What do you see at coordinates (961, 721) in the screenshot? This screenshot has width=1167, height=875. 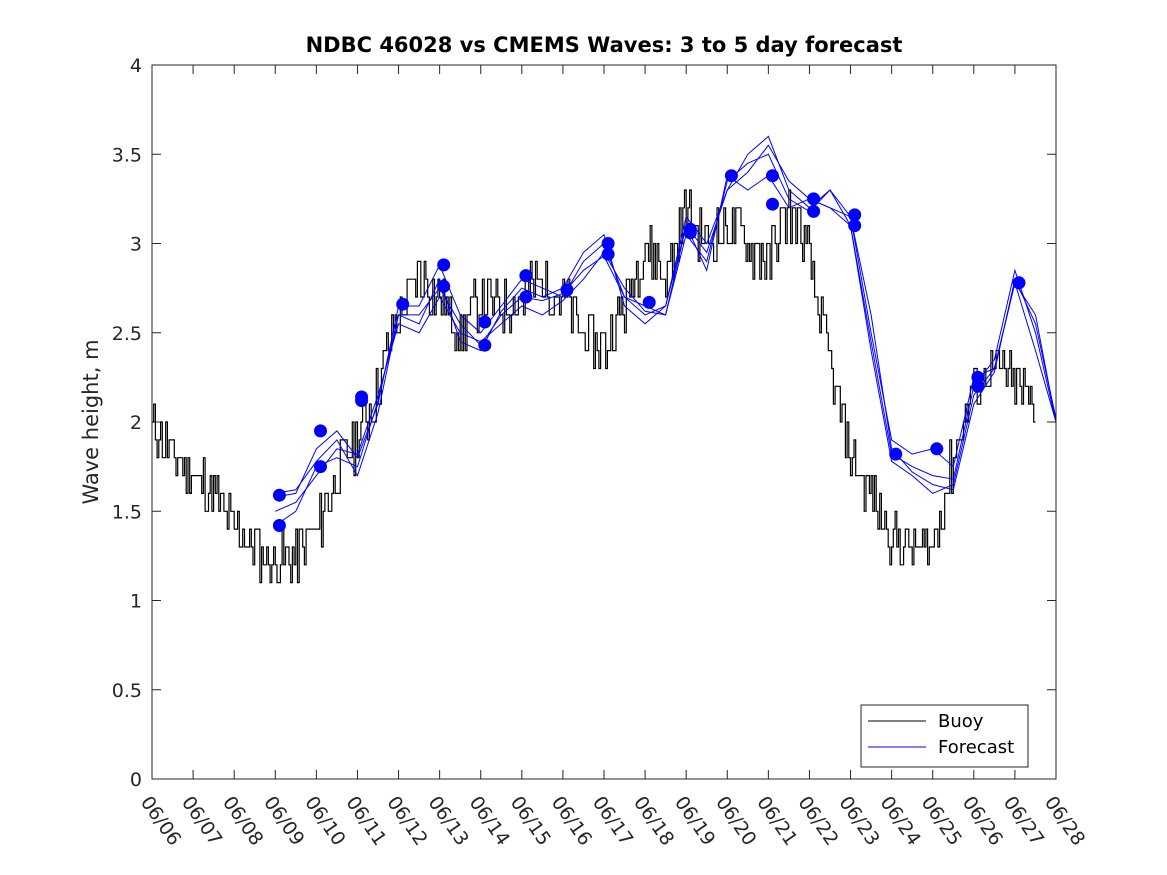 I see `legend-buoy-label: Buoy` at bounding box center [961, 721].